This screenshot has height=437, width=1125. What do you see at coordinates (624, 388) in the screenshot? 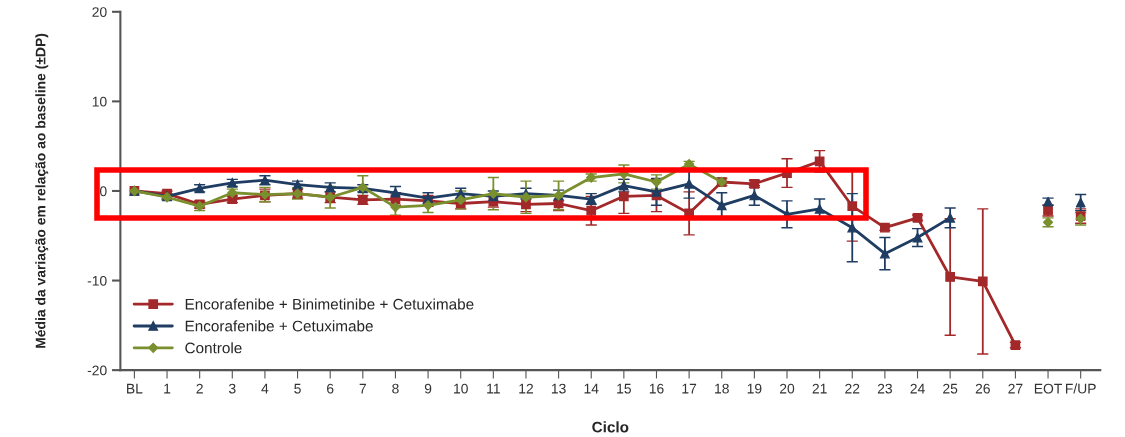
I see `x-tick-label: 15` at bounding box center [624, 388].